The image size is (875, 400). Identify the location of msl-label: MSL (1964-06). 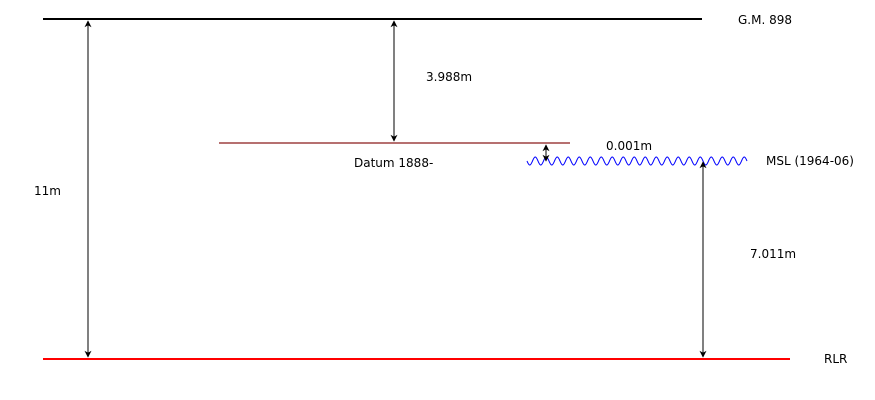
(810, 161).